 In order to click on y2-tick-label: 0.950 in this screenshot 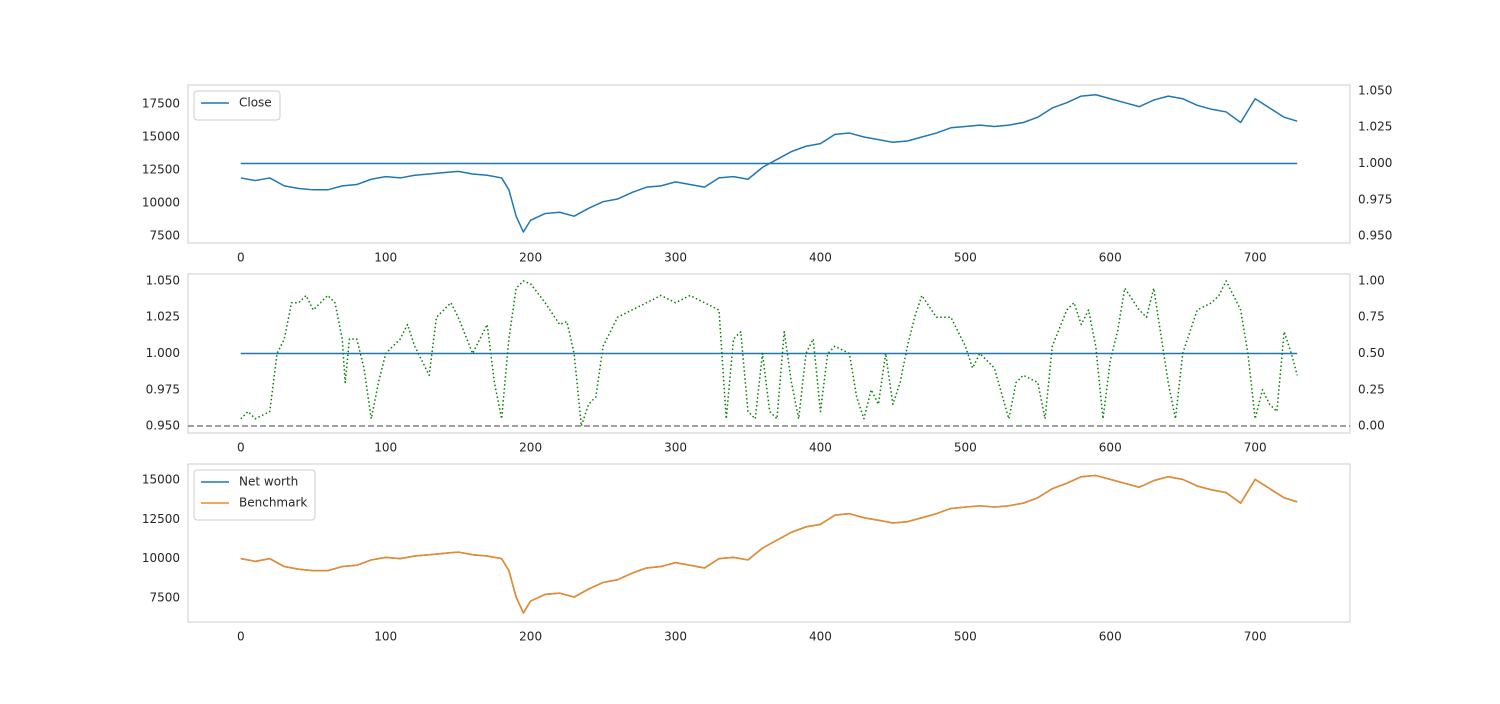, I will do `click(1375, 236)`.